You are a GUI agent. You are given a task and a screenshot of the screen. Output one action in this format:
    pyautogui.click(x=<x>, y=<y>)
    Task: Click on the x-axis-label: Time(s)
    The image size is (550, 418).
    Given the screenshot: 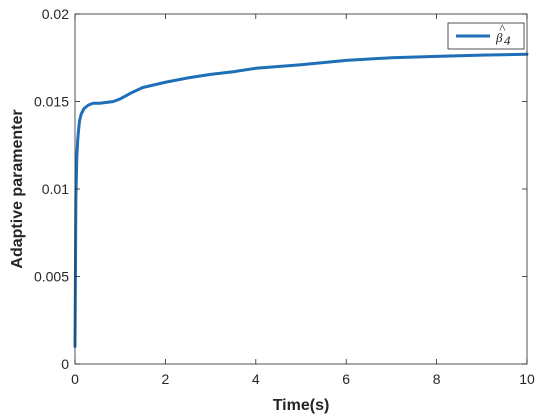 What is the action you would take?
    pyautogui.click(x=301, y=405)
    